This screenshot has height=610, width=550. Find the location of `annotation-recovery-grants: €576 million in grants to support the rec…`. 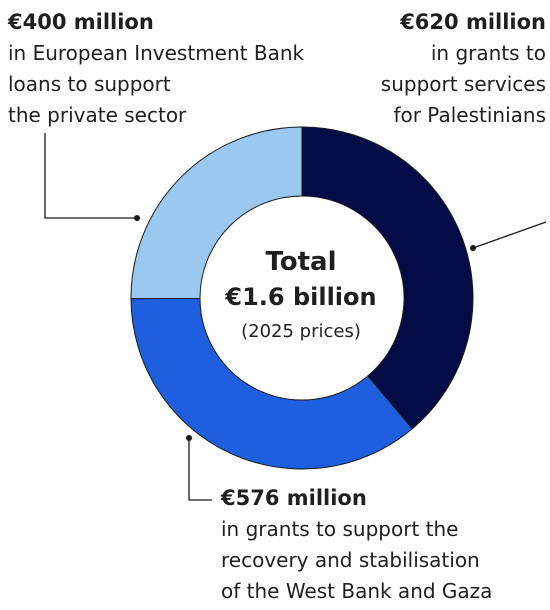

annotation-recovery-grants: €576 million in grants to support the rec… is located at coordinates (356, 545).